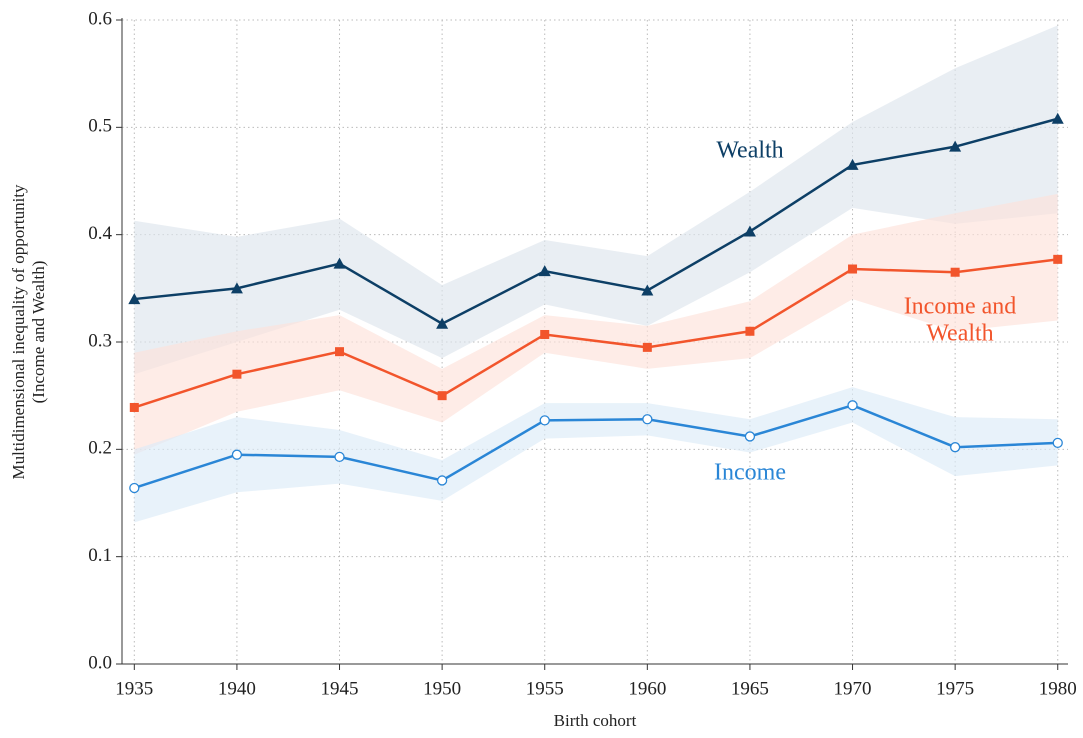 This screenshot has width=1083, height=738. What do you see at coordinates (134, 688) in the screenshot?
I see `x-tick-label: 1935` at bounding box center [134, 688].